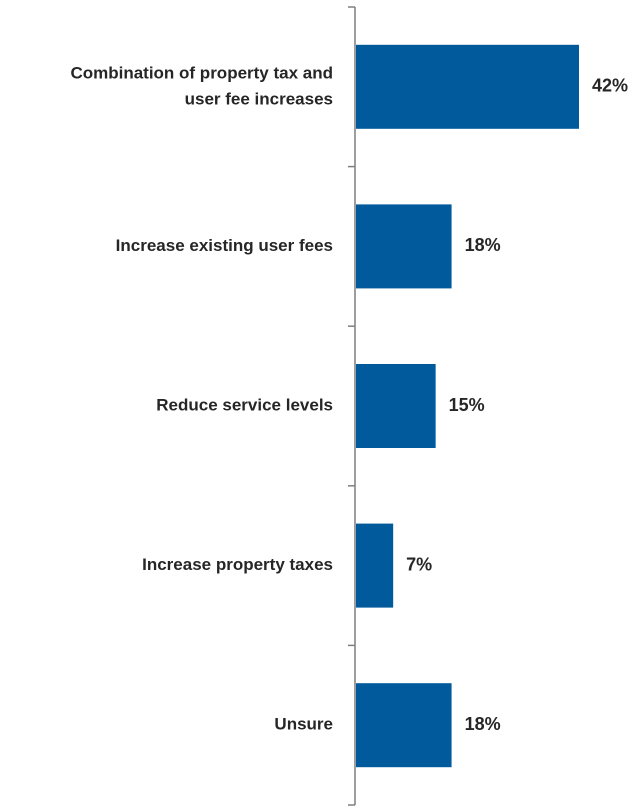  Describe the element at coordinates (352, 406) in the screenshot. I see `axis-layer` at that location.